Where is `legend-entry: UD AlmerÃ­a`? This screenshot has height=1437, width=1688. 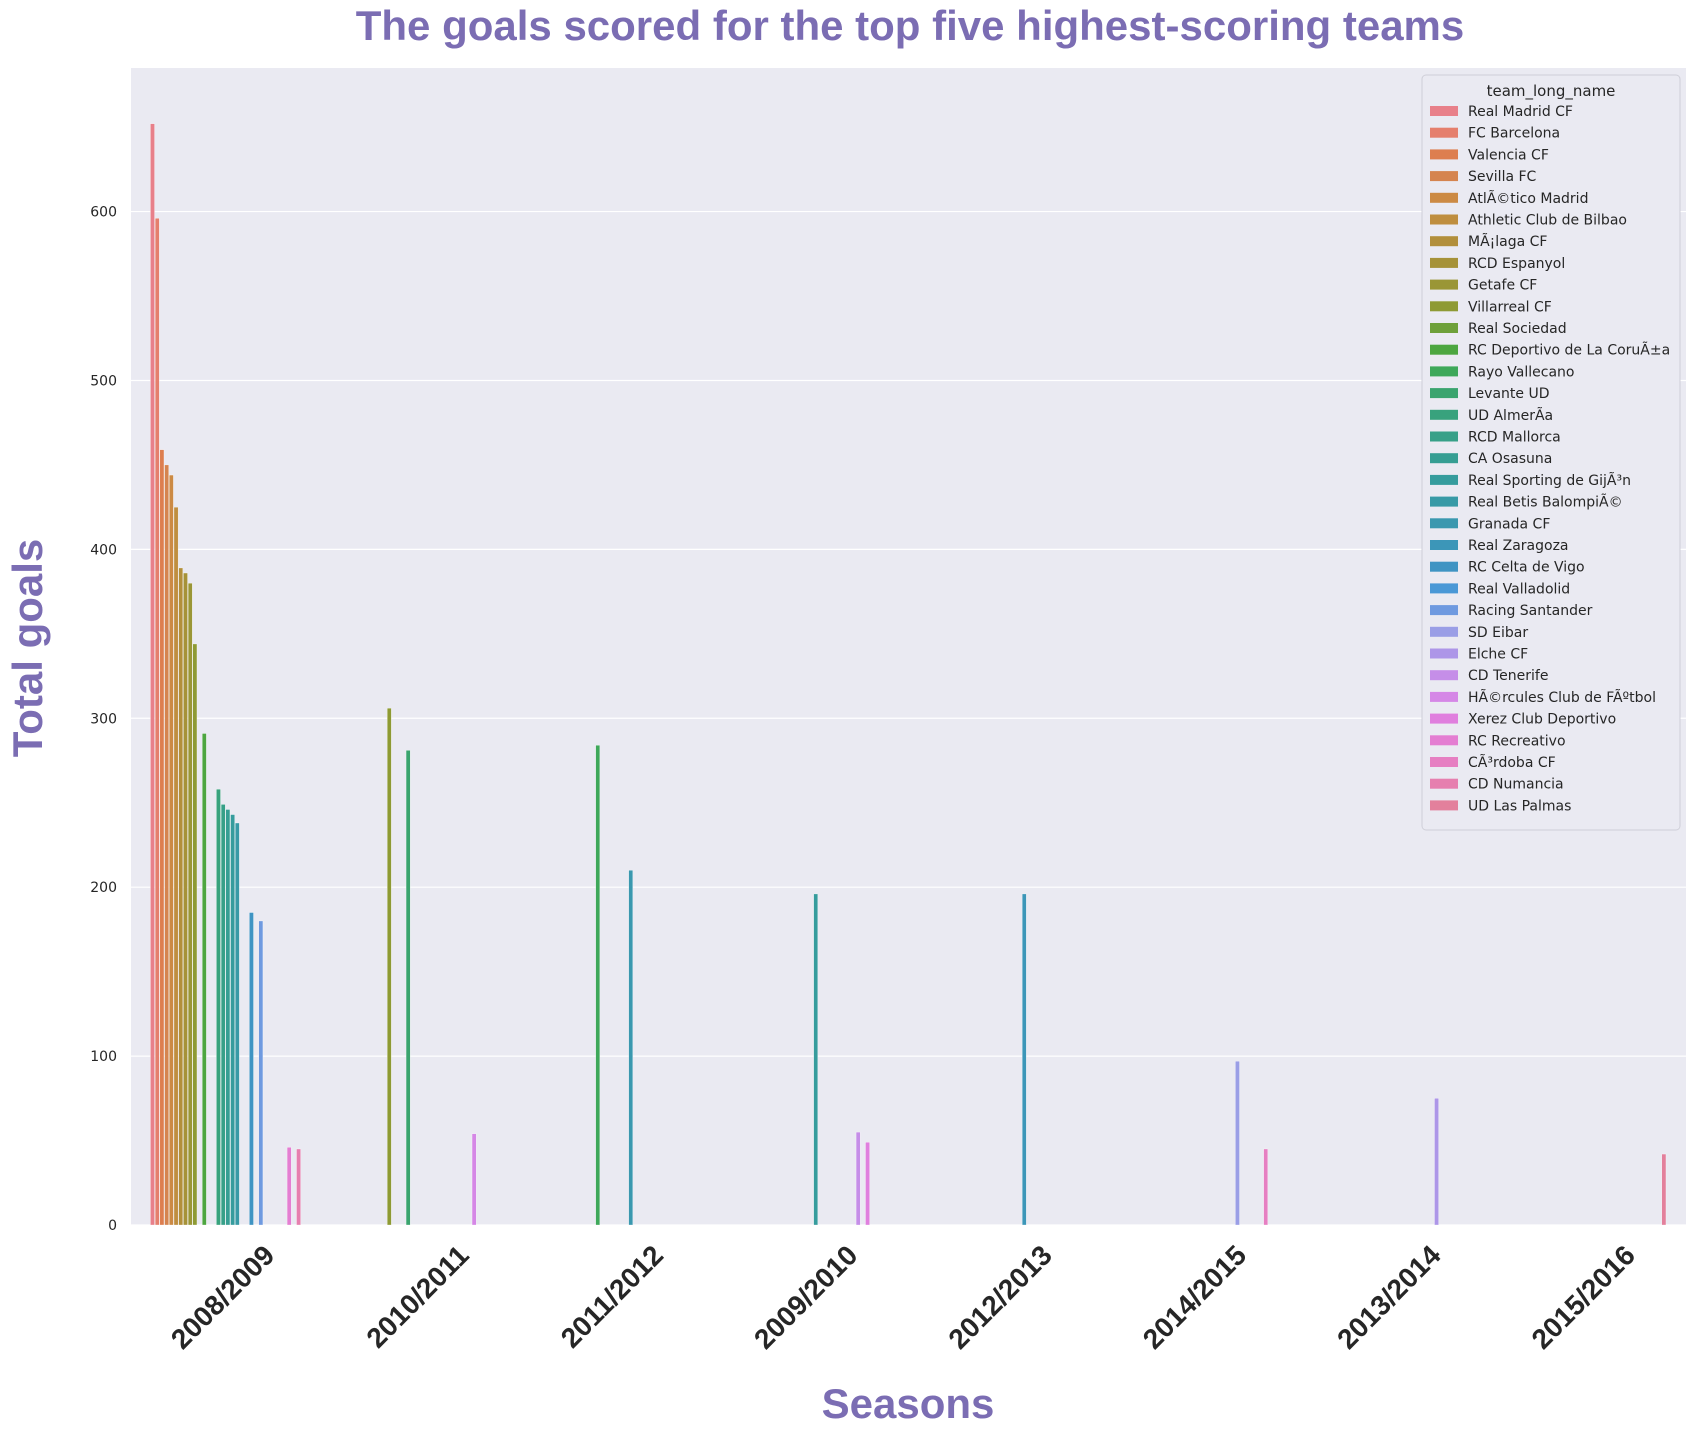
legend-entry: UD AlmerÃ­a is located at coordinates (1510, 415).